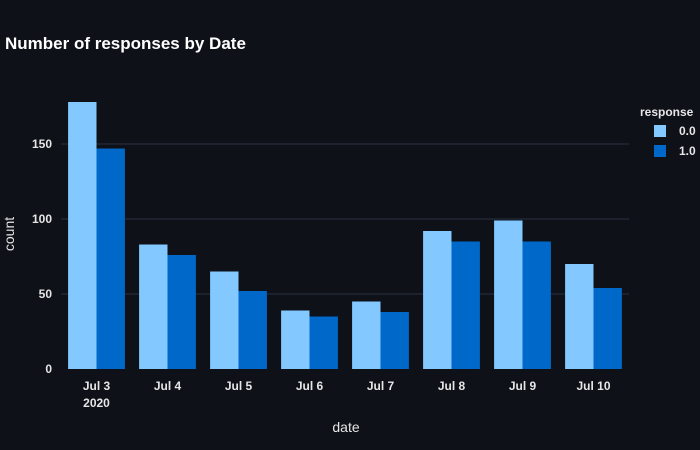 This screenshot has width=700, height=450. What do you see at coordinates (46, 294) in the screenshot?
I see `y-tick-label: 50` at bounding box center [46, 294].